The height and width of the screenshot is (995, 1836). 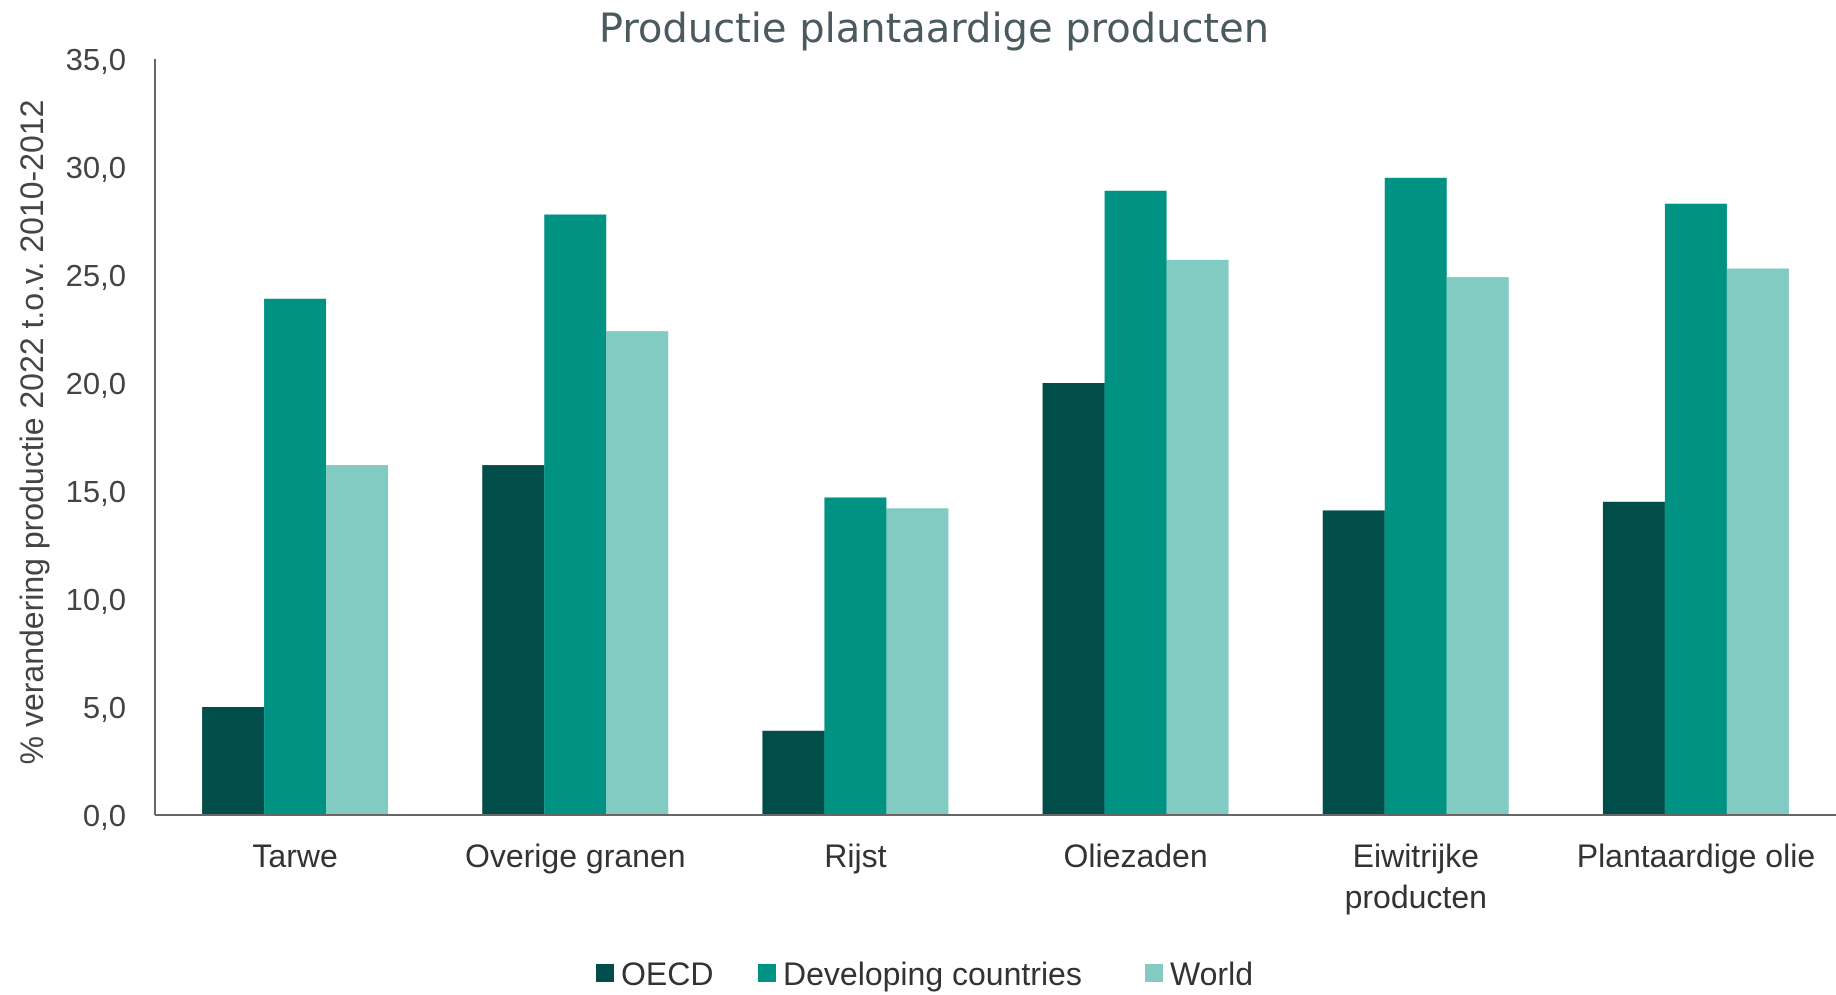 What do you see at coordinates (294, 856) in the screenshot?
I see `category-label: Tarwe` at bounding box center [294, 856].